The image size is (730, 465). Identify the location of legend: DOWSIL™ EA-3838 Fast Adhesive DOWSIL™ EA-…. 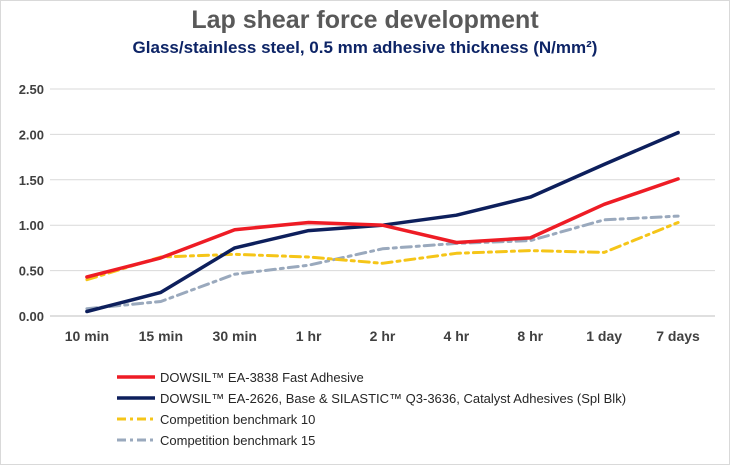
(371, 409).